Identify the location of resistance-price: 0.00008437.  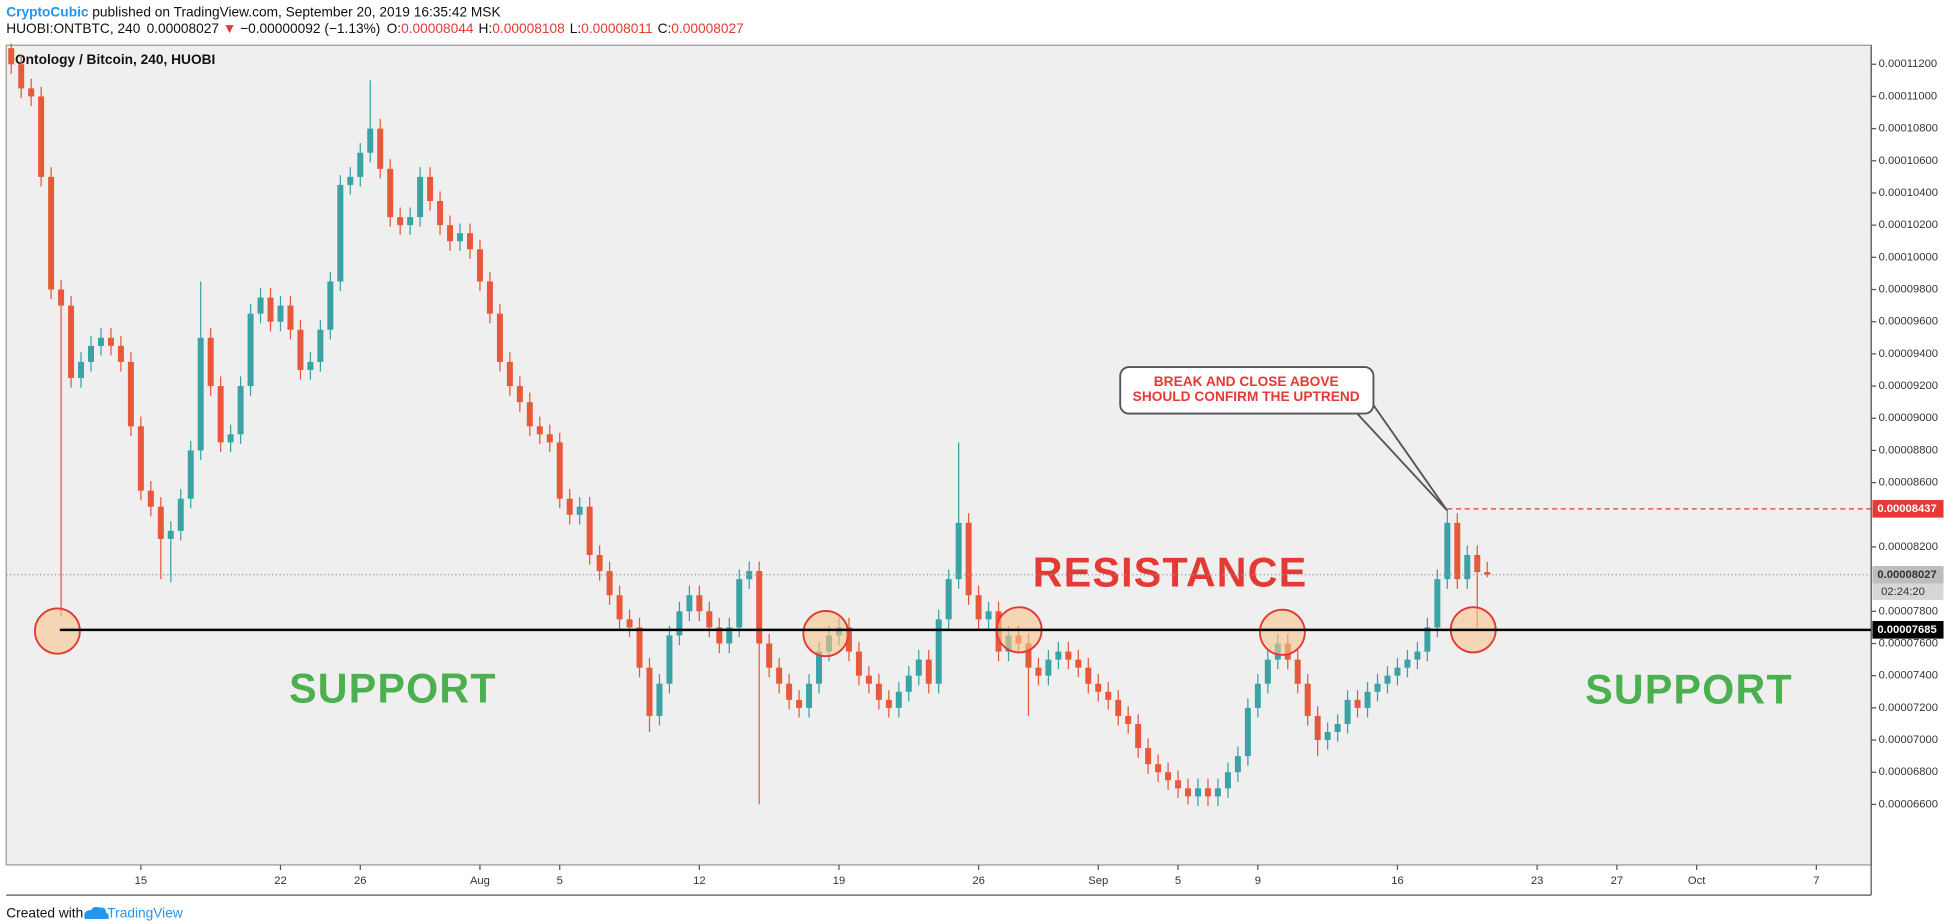
(1906, 509).